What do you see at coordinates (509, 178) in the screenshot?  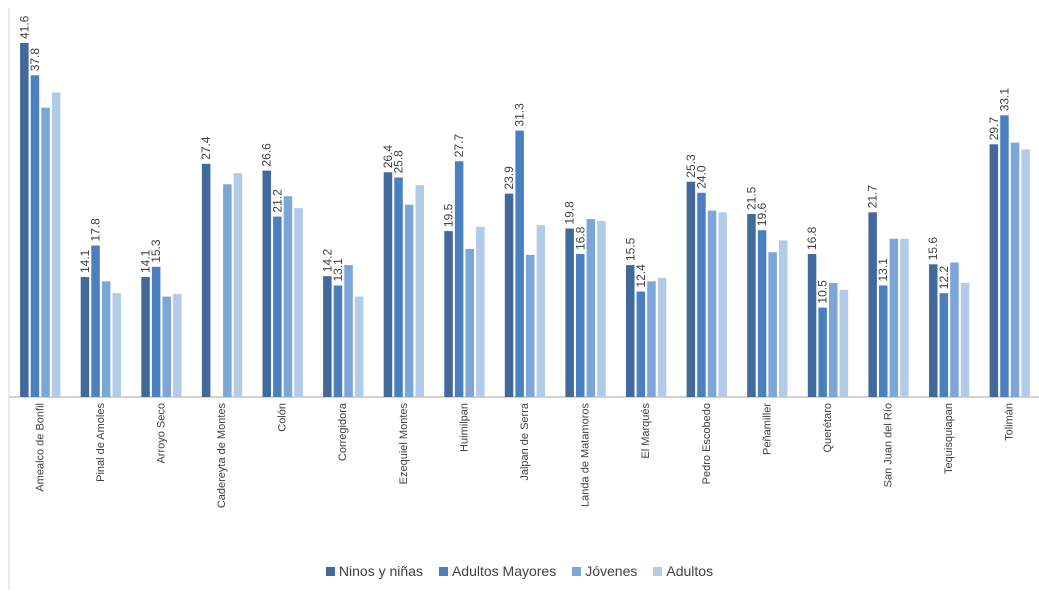 I see `data-label: 23.9` at bounding box center [509, 178].